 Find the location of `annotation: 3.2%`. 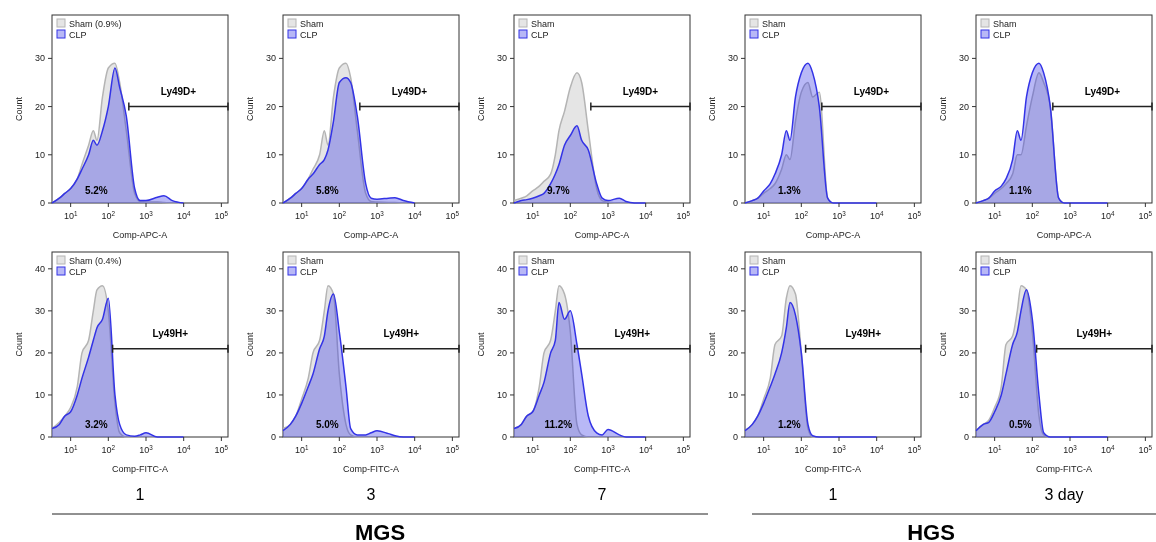

annotation: 3.2% is located at coordinates (96, 424).